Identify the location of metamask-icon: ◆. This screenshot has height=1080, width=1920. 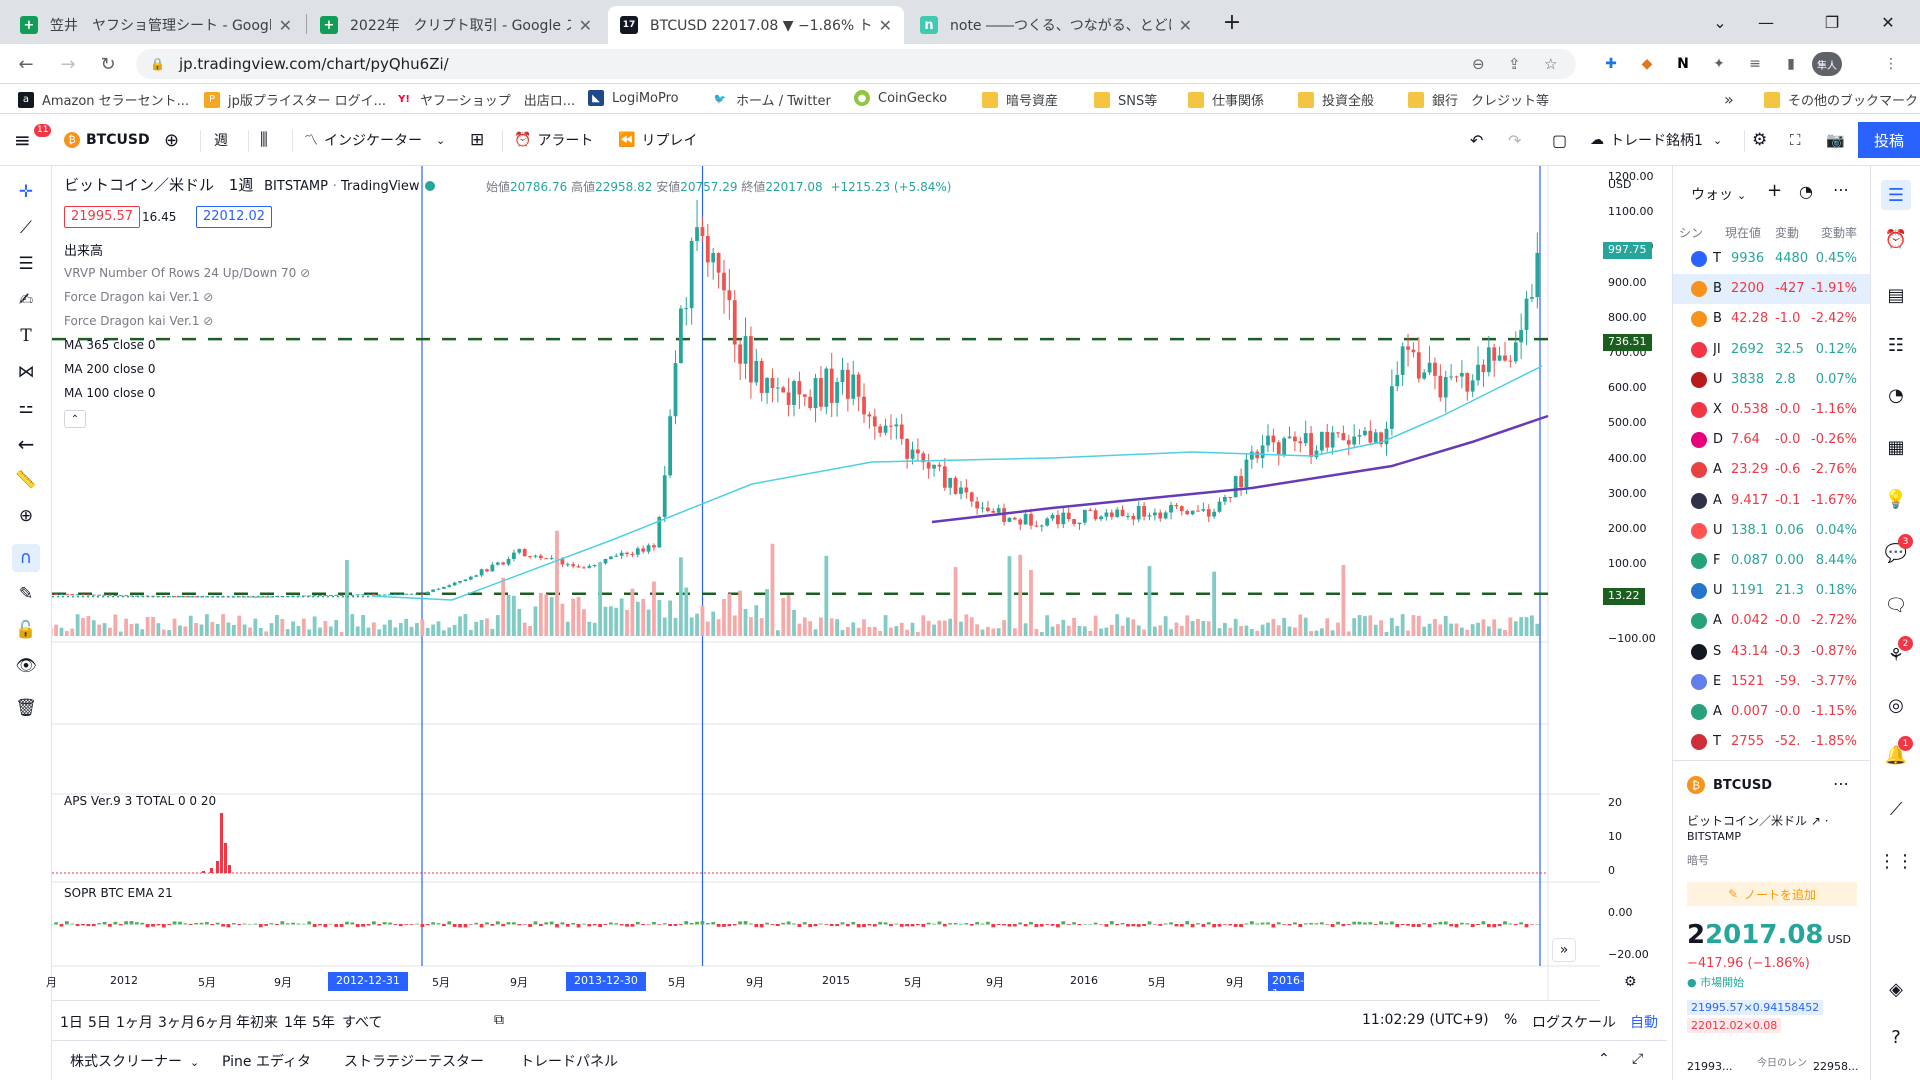
(1647, 64).